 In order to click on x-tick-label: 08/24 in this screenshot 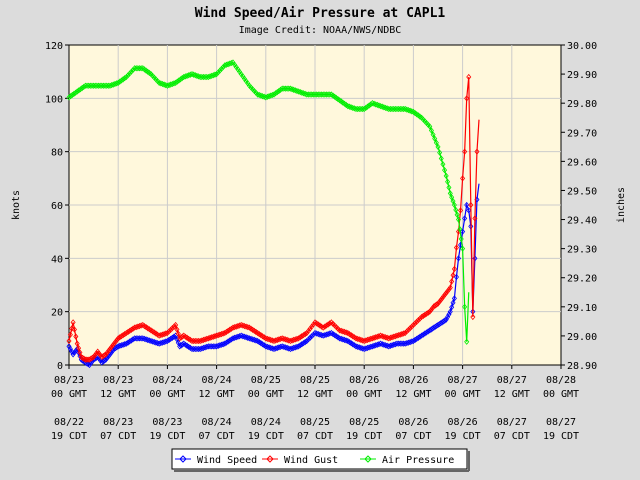, I will do `click(217, 380)`.